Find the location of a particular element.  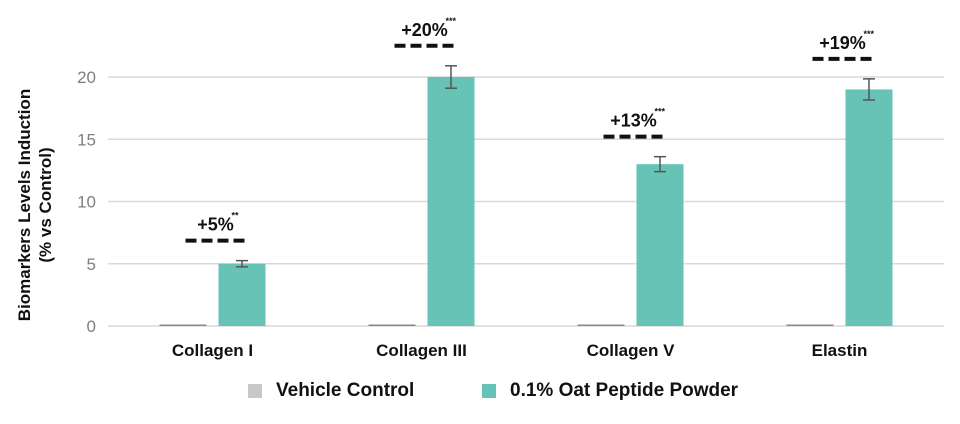

y-tick-label: 20 is located at coordinates (86, 77).